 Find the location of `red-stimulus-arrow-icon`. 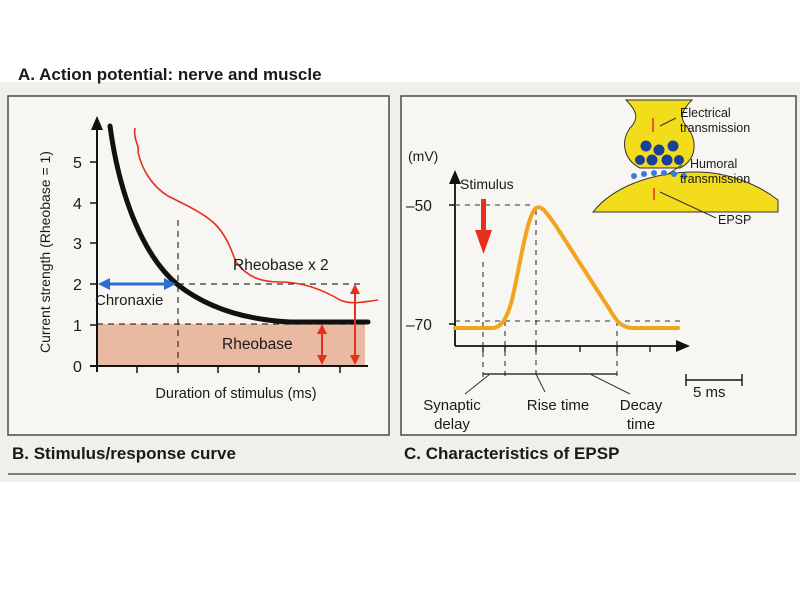

red-stimulus-arrow-icon is located at coordinates (483, 226).